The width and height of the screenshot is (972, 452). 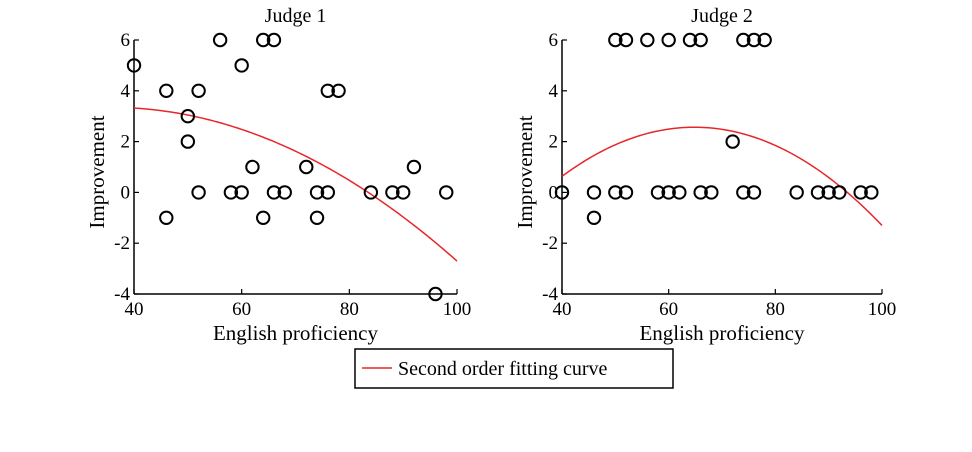 I want to click on legend-box, so click(x=514, y=368).